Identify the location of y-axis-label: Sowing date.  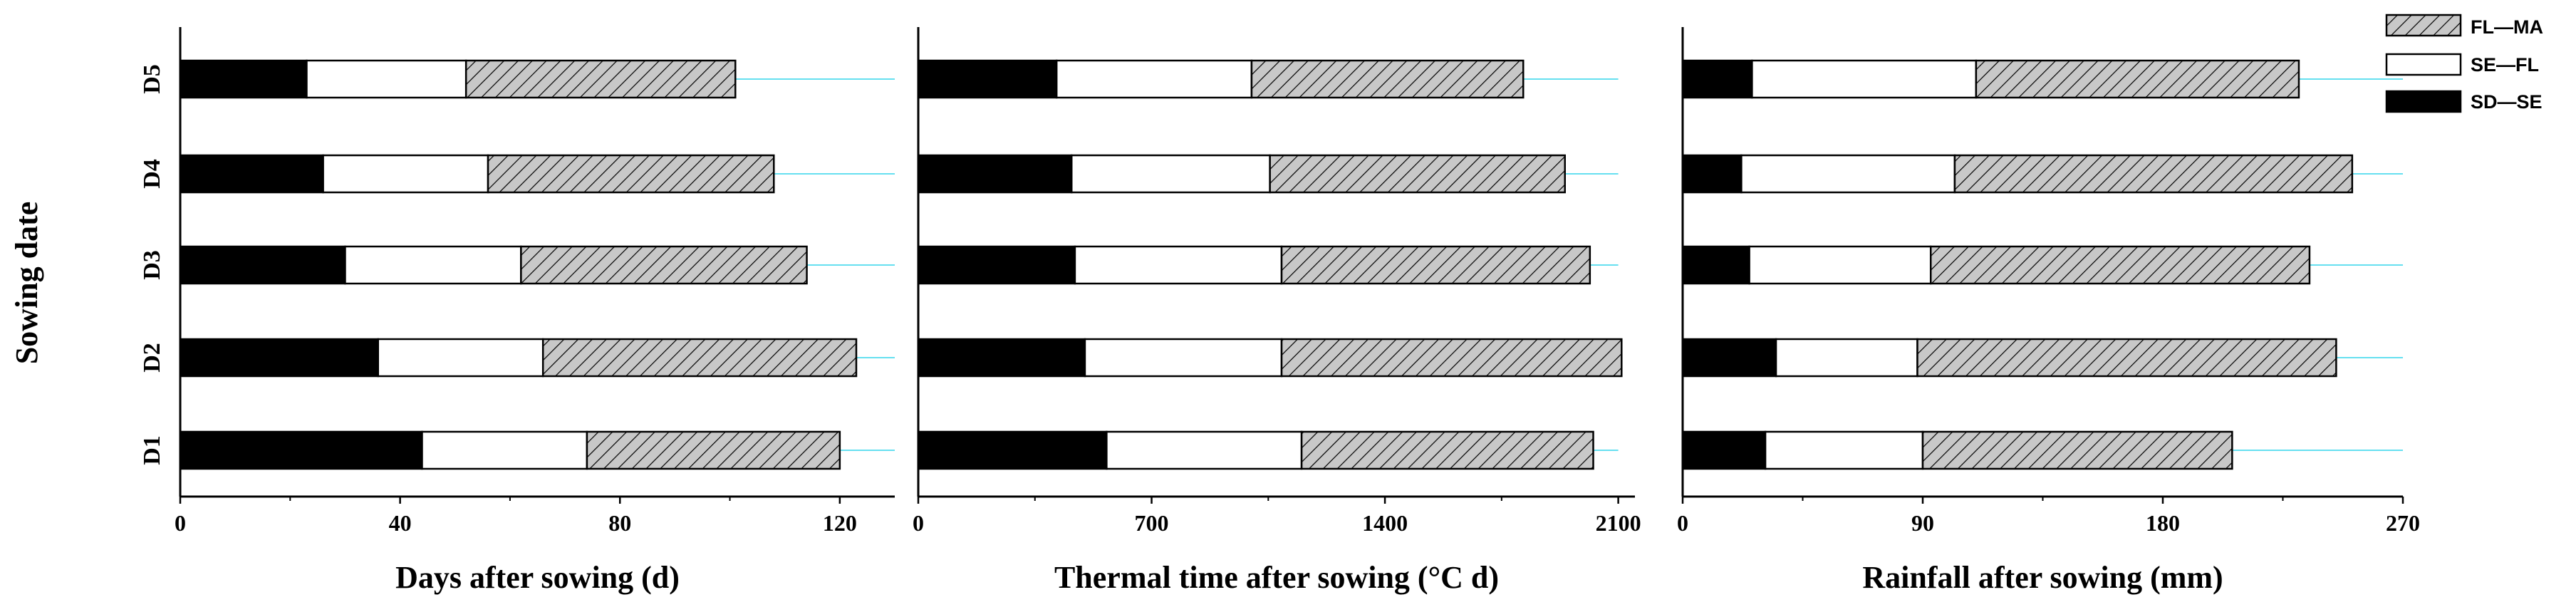
(26, 283).